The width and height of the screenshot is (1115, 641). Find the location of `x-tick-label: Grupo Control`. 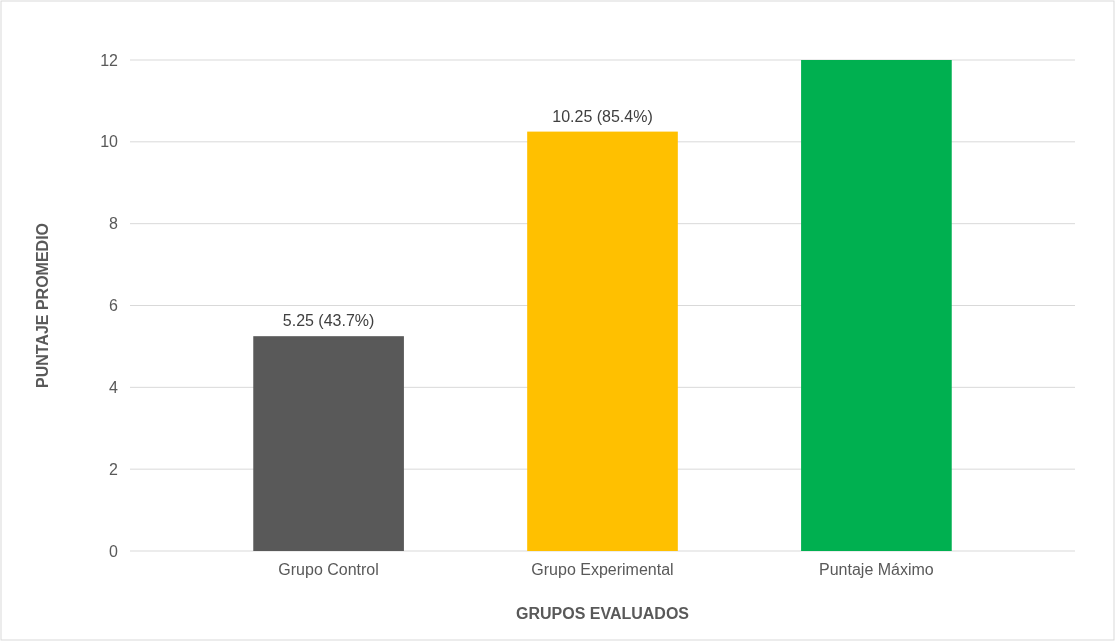

x-tick-label: Grupo Control is located at coordinates (328, 569).